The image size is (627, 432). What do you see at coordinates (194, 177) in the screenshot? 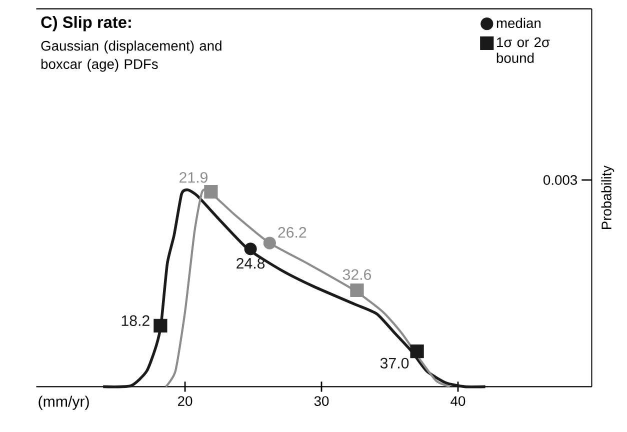
I see `annotation: 21.9` at bounding box center [194, 177].